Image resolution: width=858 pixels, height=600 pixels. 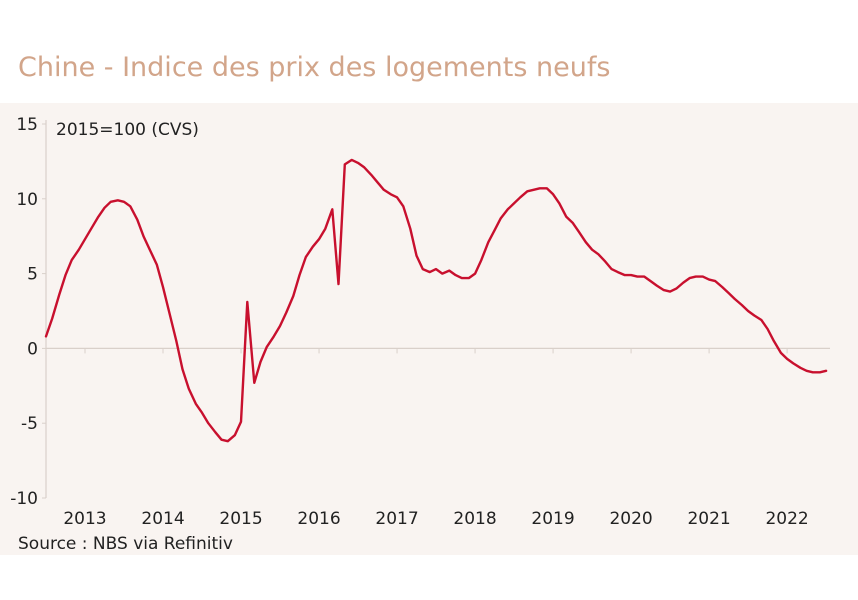 I want to click on x-tick-label: 2020, so click(x=630, y=519).